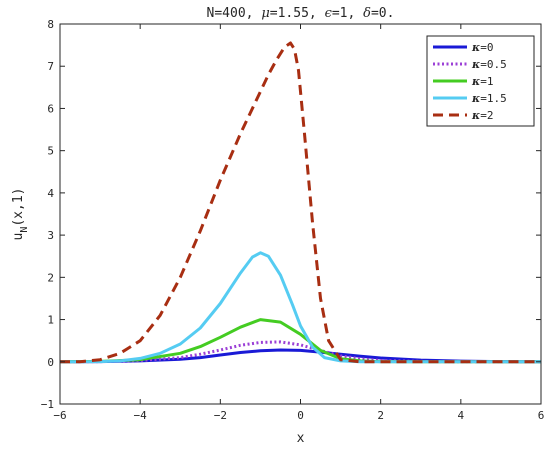  What do you see at coordinates (18, 207) in the screenshot?
I see `y-label-rest: (x,1)` at bounding box center [18, 207].